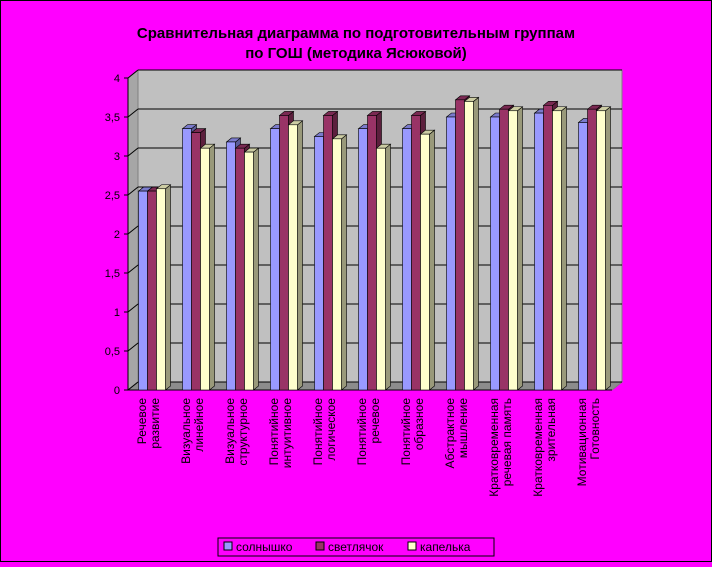 The image size is (712, 567). I want to click on x-tick-label-group: Понятийное образное, so click(412, 432).